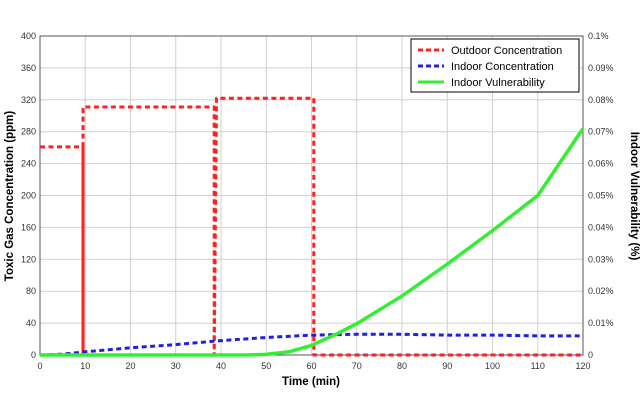 This screenshot has height=414, width=640. I want to click on y2-tick-label: 0.02%, so click(601, 291).